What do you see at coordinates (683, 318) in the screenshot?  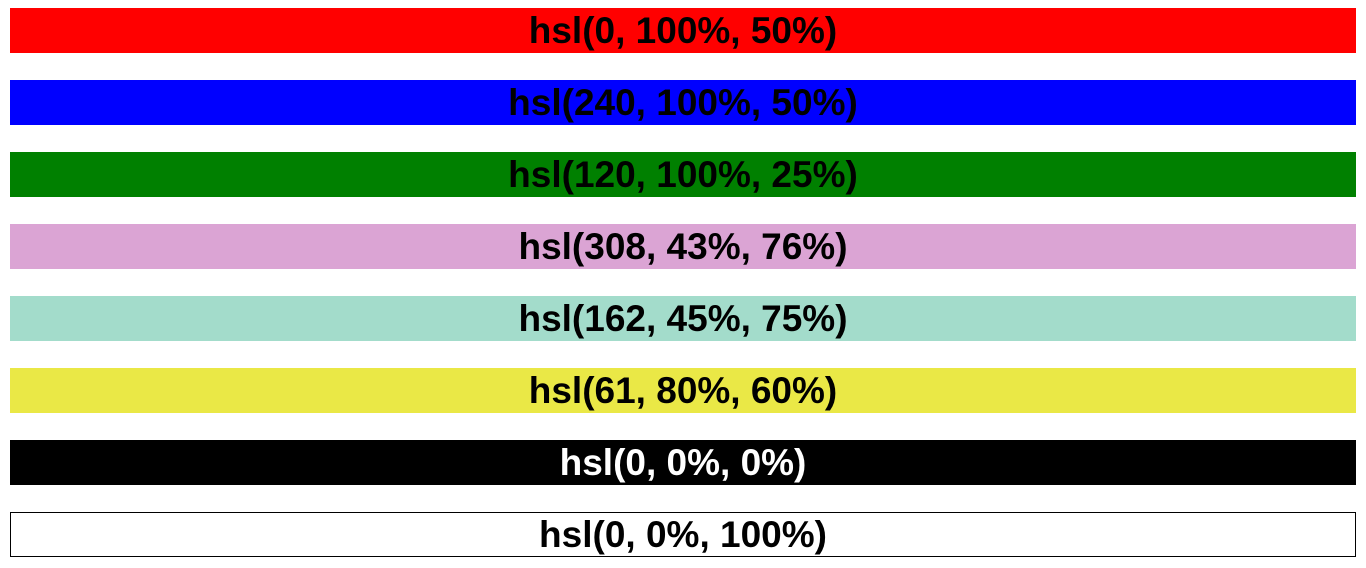 I see `swatch-aquamarine: hsl(162, 45%, 75%)` at bounding box center [683, 318].